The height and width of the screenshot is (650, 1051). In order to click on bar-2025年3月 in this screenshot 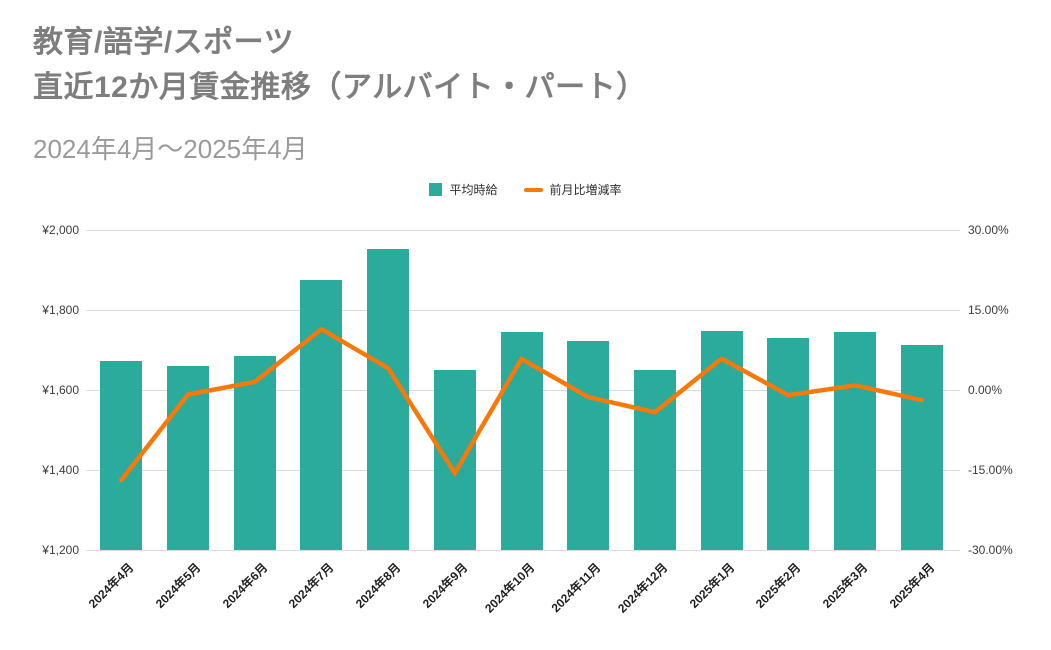, I will do `click(854, 441)`.